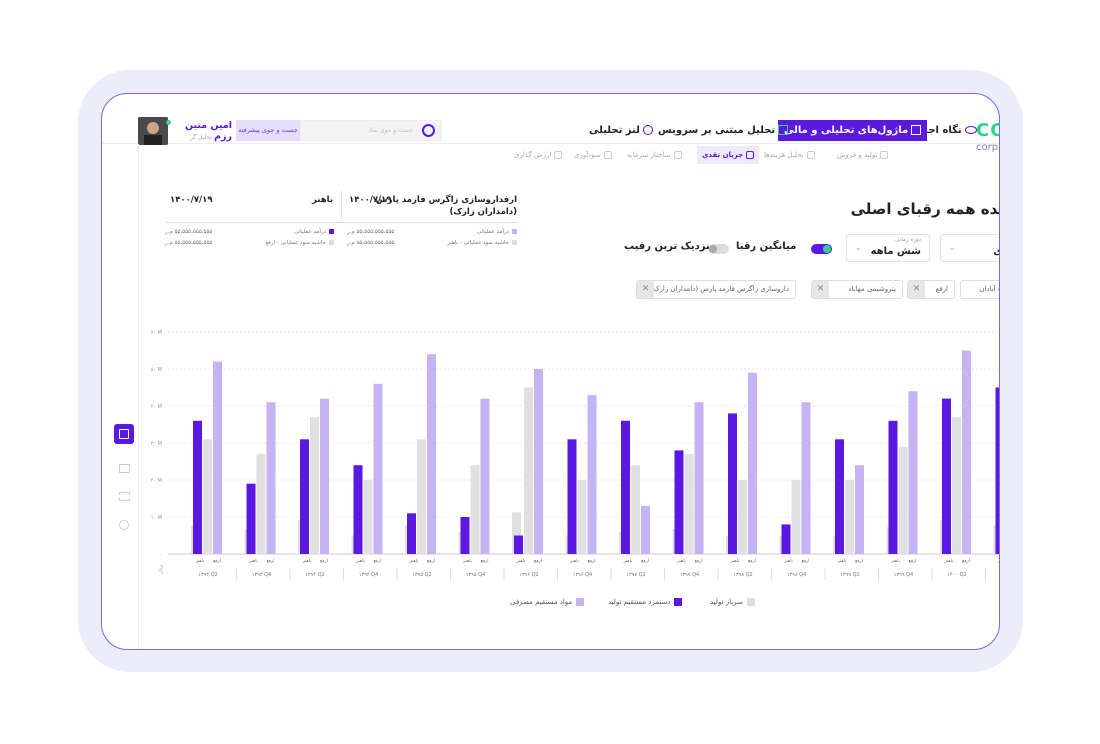  I want to click on other-select: ای ⌄, so click(969, 248).